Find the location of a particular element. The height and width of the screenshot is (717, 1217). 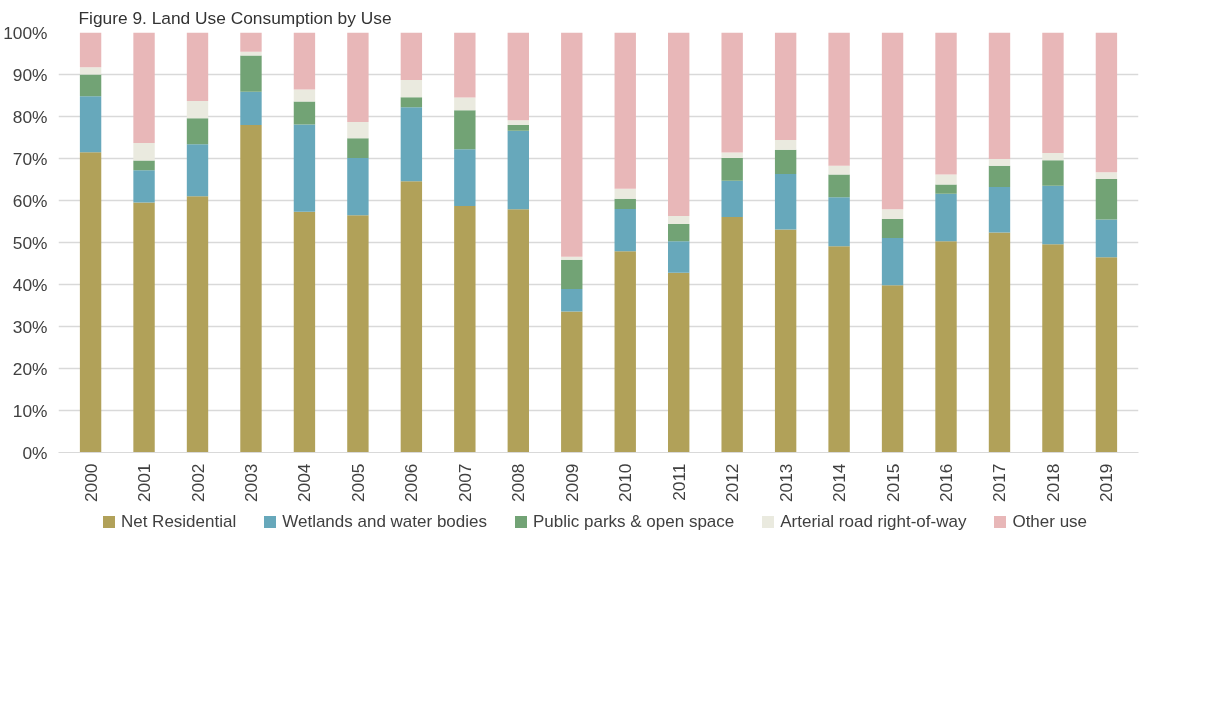

legend-label: Other use is located at coordinates (1050, 522).